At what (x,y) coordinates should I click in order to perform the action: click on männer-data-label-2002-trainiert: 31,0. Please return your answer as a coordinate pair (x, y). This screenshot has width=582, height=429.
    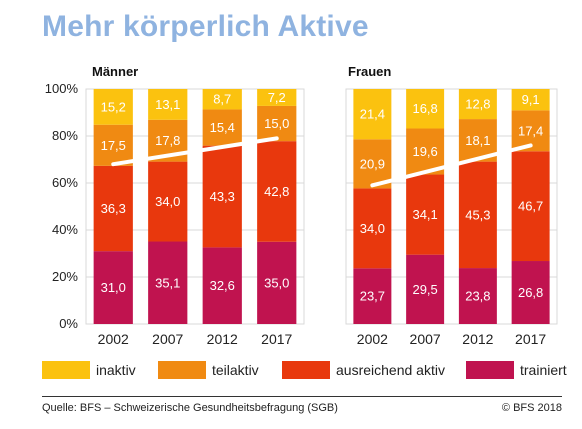
    Looking at the image, I should click on (113, 287).